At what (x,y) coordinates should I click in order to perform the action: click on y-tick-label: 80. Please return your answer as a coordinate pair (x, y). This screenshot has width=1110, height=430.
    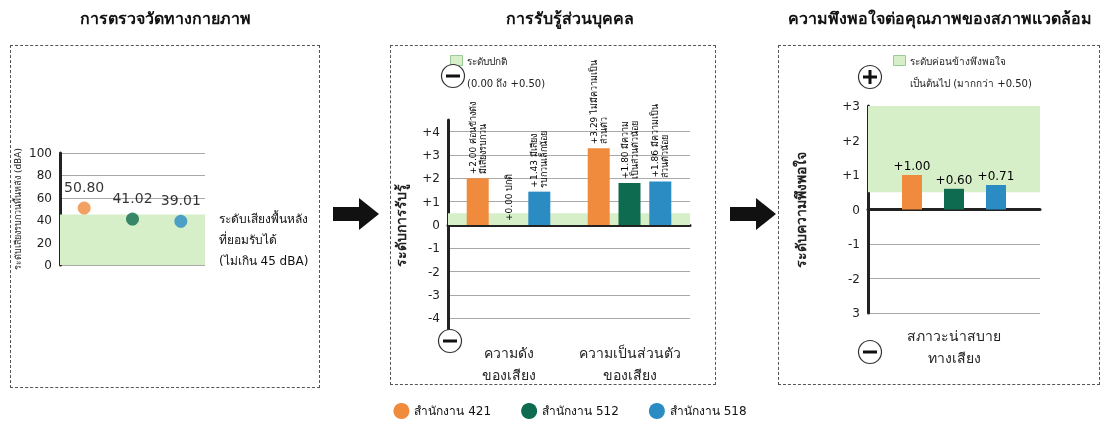
    Looking at the image, I should click on (44, 175).